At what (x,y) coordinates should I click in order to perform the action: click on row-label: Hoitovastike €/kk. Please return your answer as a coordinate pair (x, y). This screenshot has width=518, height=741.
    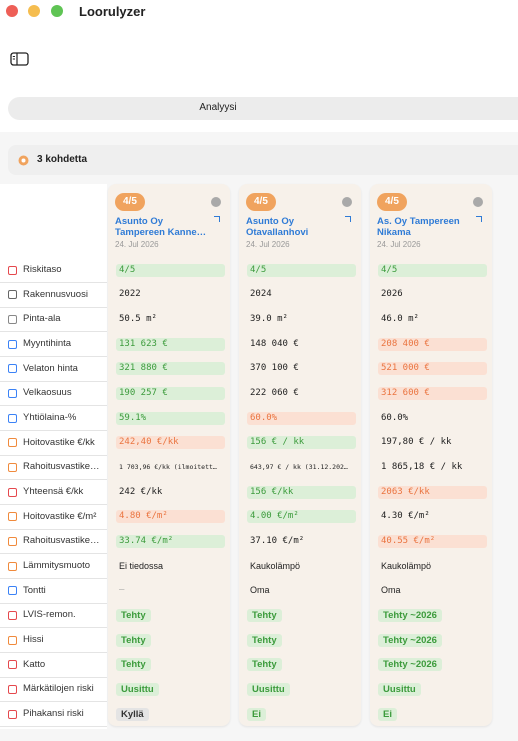
    Looking at the image, I should click on (59, 442).